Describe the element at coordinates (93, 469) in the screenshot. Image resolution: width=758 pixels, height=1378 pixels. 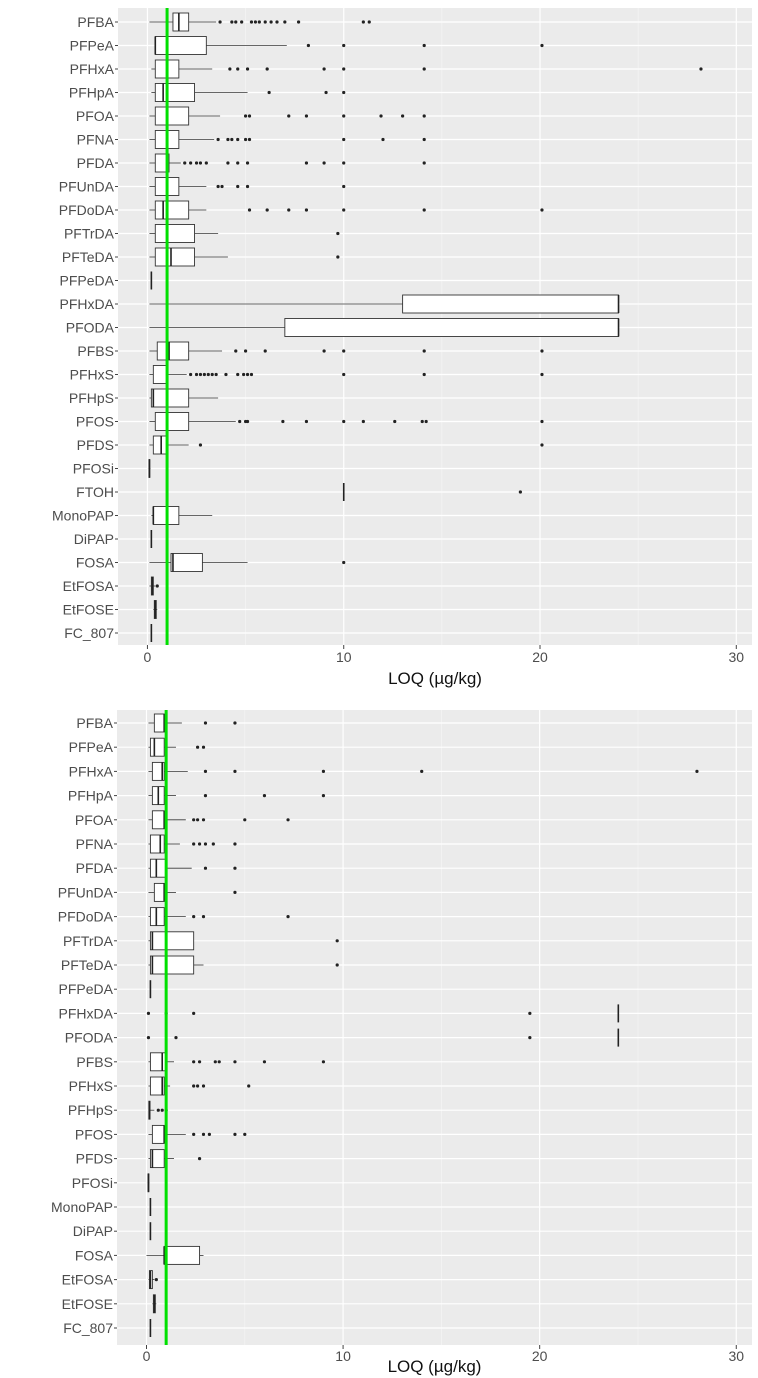
I see `y-tick-label: PFOSi` at that location.